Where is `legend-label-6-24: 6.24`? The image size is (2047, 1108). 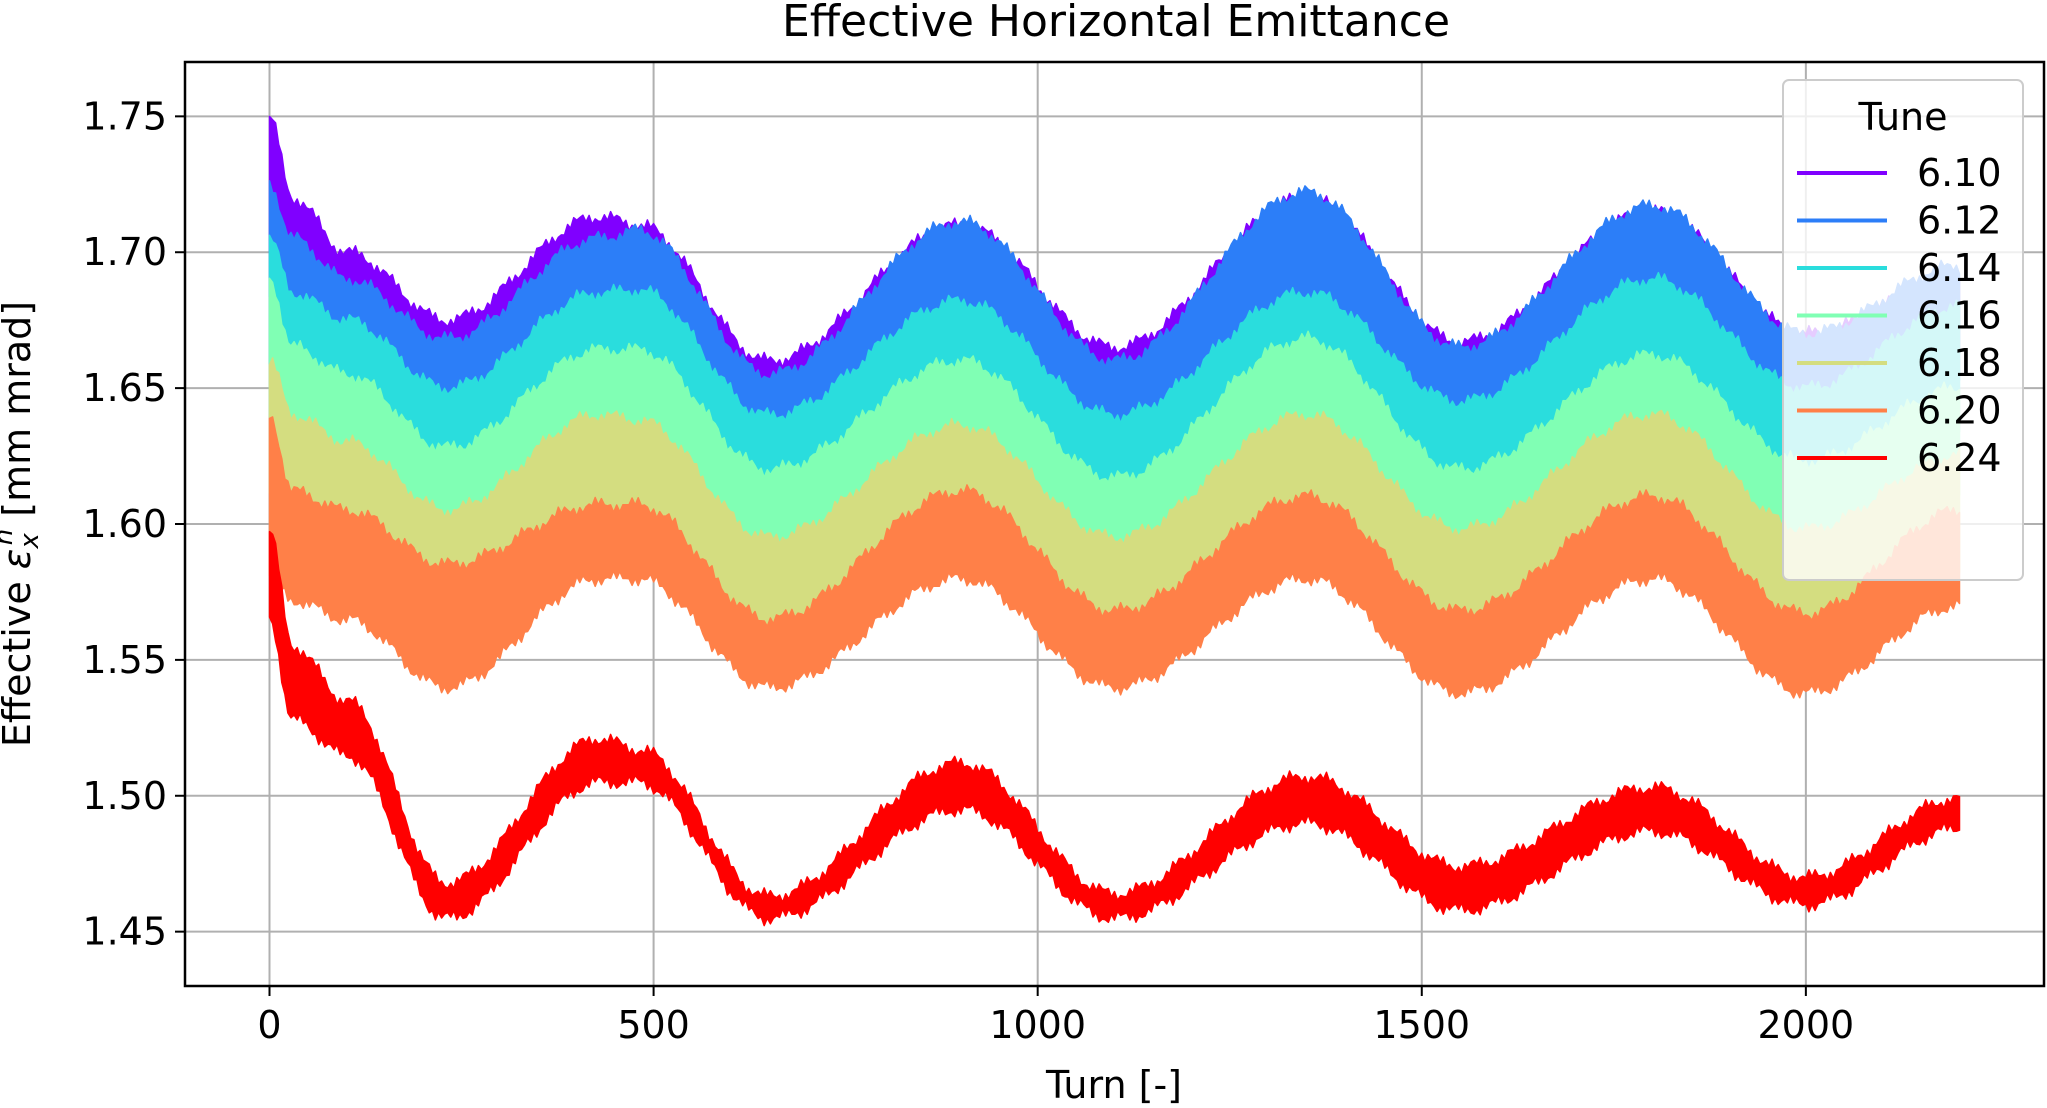 legend-label-6-24: 6.24 is located at coordinates (1959, 458).